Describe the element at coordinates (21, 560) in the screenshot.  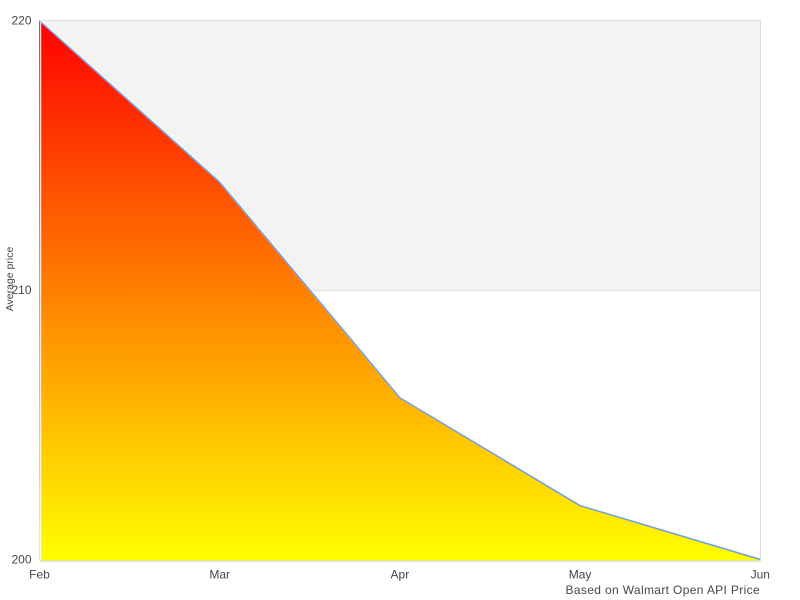
I see `svg-text: 200` at that location.